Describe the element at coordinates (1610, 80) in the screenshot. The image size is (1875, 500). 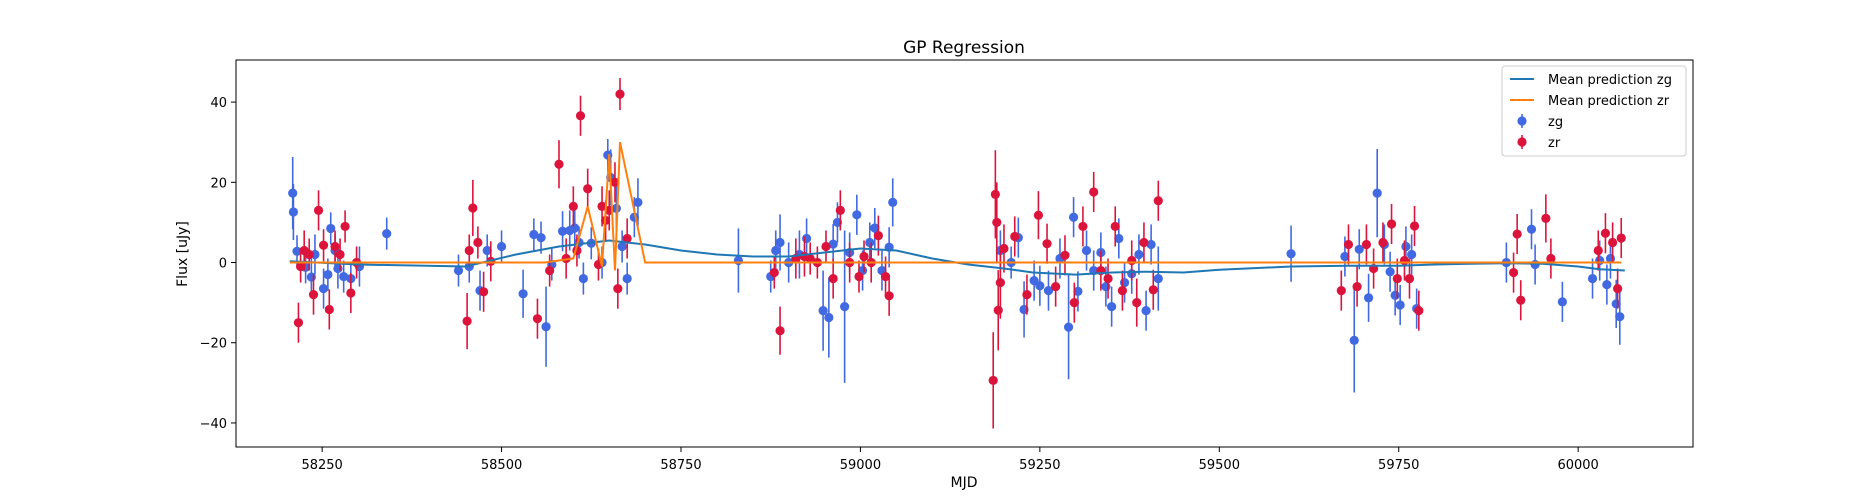
I see `legend-label: Mean prediction zg` at that location.